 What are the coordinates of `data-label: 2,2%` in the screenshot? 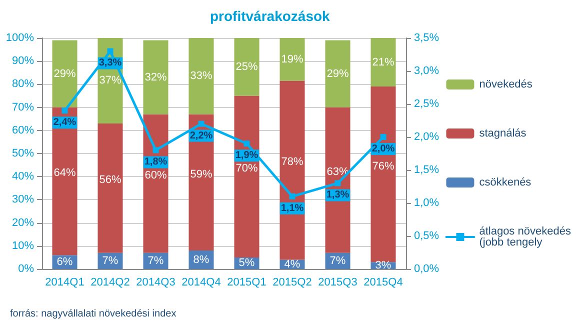 It's located at (201, 136).